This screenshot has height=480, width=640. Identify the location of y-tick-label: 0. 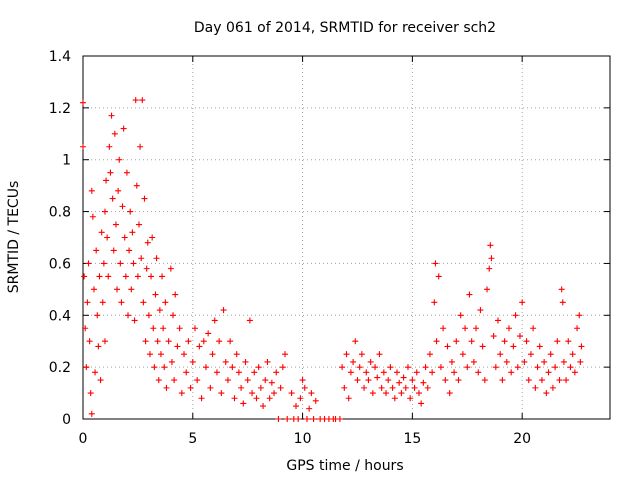
(66, 420).